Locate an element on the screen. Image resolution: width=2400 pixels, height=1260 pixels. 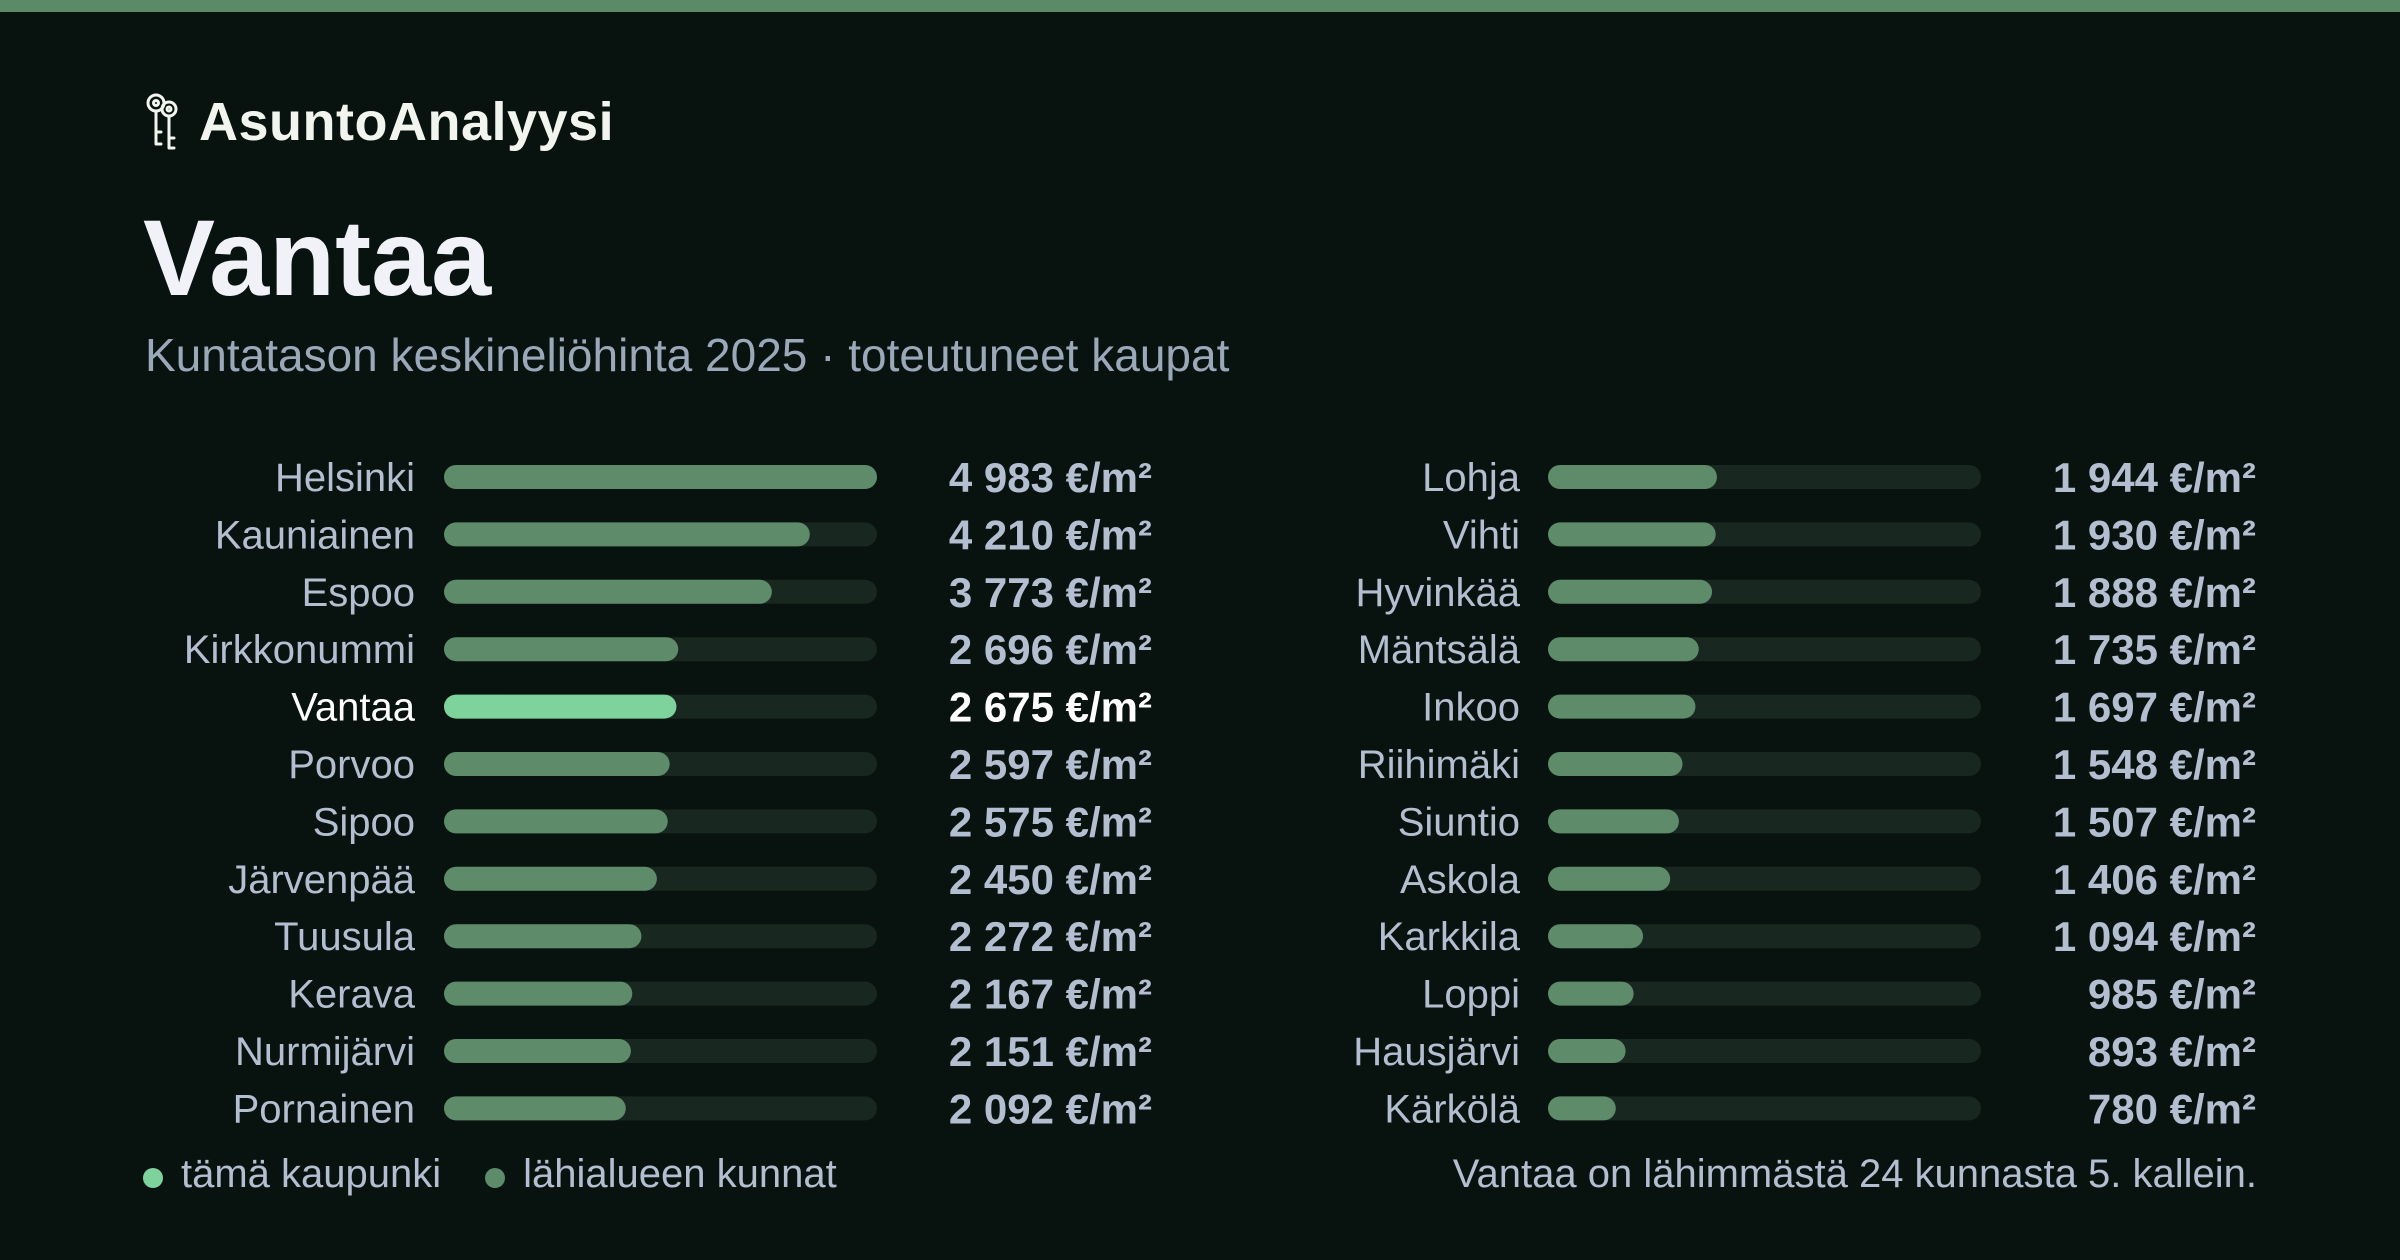
bar-vihti is located at coordinates (1632, 534).